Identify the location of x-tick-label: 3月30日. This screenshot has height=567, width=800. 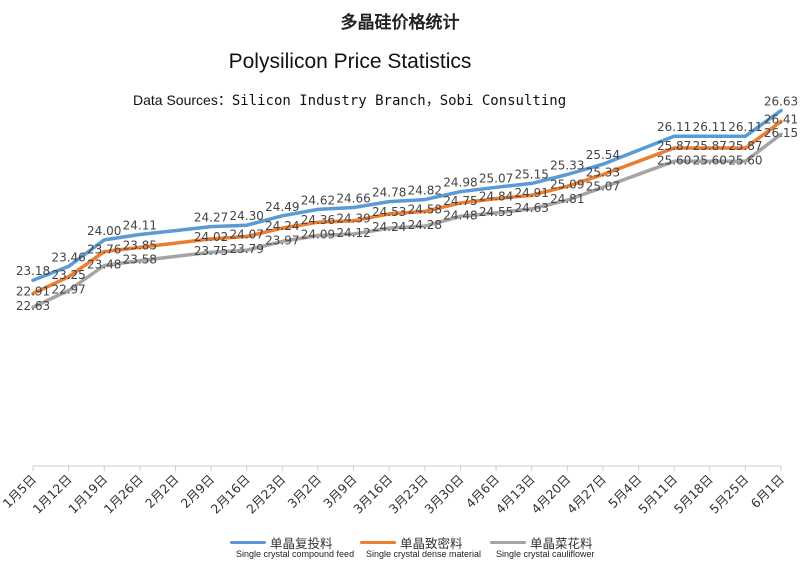
(443, 494).